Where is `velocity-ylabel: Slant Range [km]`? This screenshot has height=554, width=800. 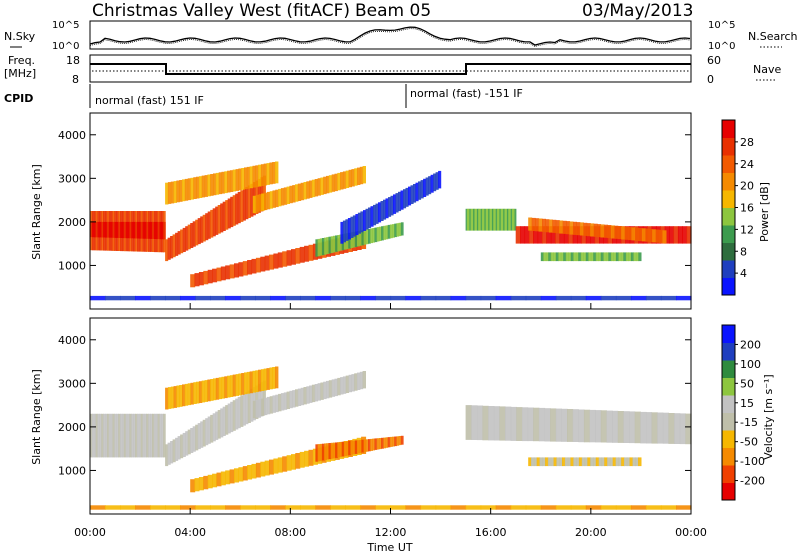
velocity-ylabel: Slant Range [km] is located at coordinates (36, 417).